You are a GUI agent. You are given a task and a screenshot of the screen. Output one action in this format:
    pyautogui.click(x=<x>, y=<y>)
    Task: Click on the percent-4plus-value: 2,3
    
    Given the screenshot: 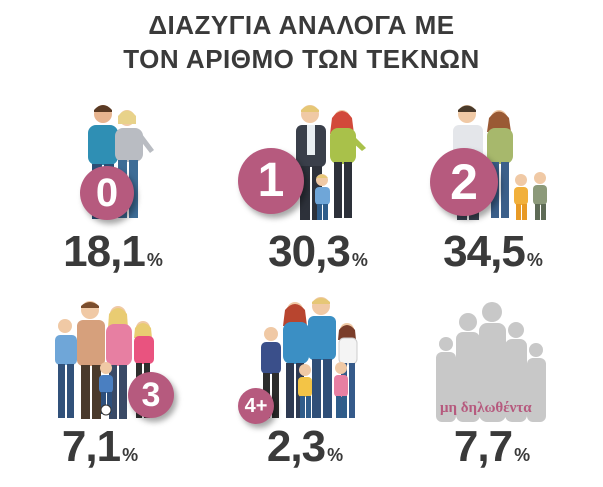 What is the action you would take?
    pyautogui.click(x=296, y=446)
    